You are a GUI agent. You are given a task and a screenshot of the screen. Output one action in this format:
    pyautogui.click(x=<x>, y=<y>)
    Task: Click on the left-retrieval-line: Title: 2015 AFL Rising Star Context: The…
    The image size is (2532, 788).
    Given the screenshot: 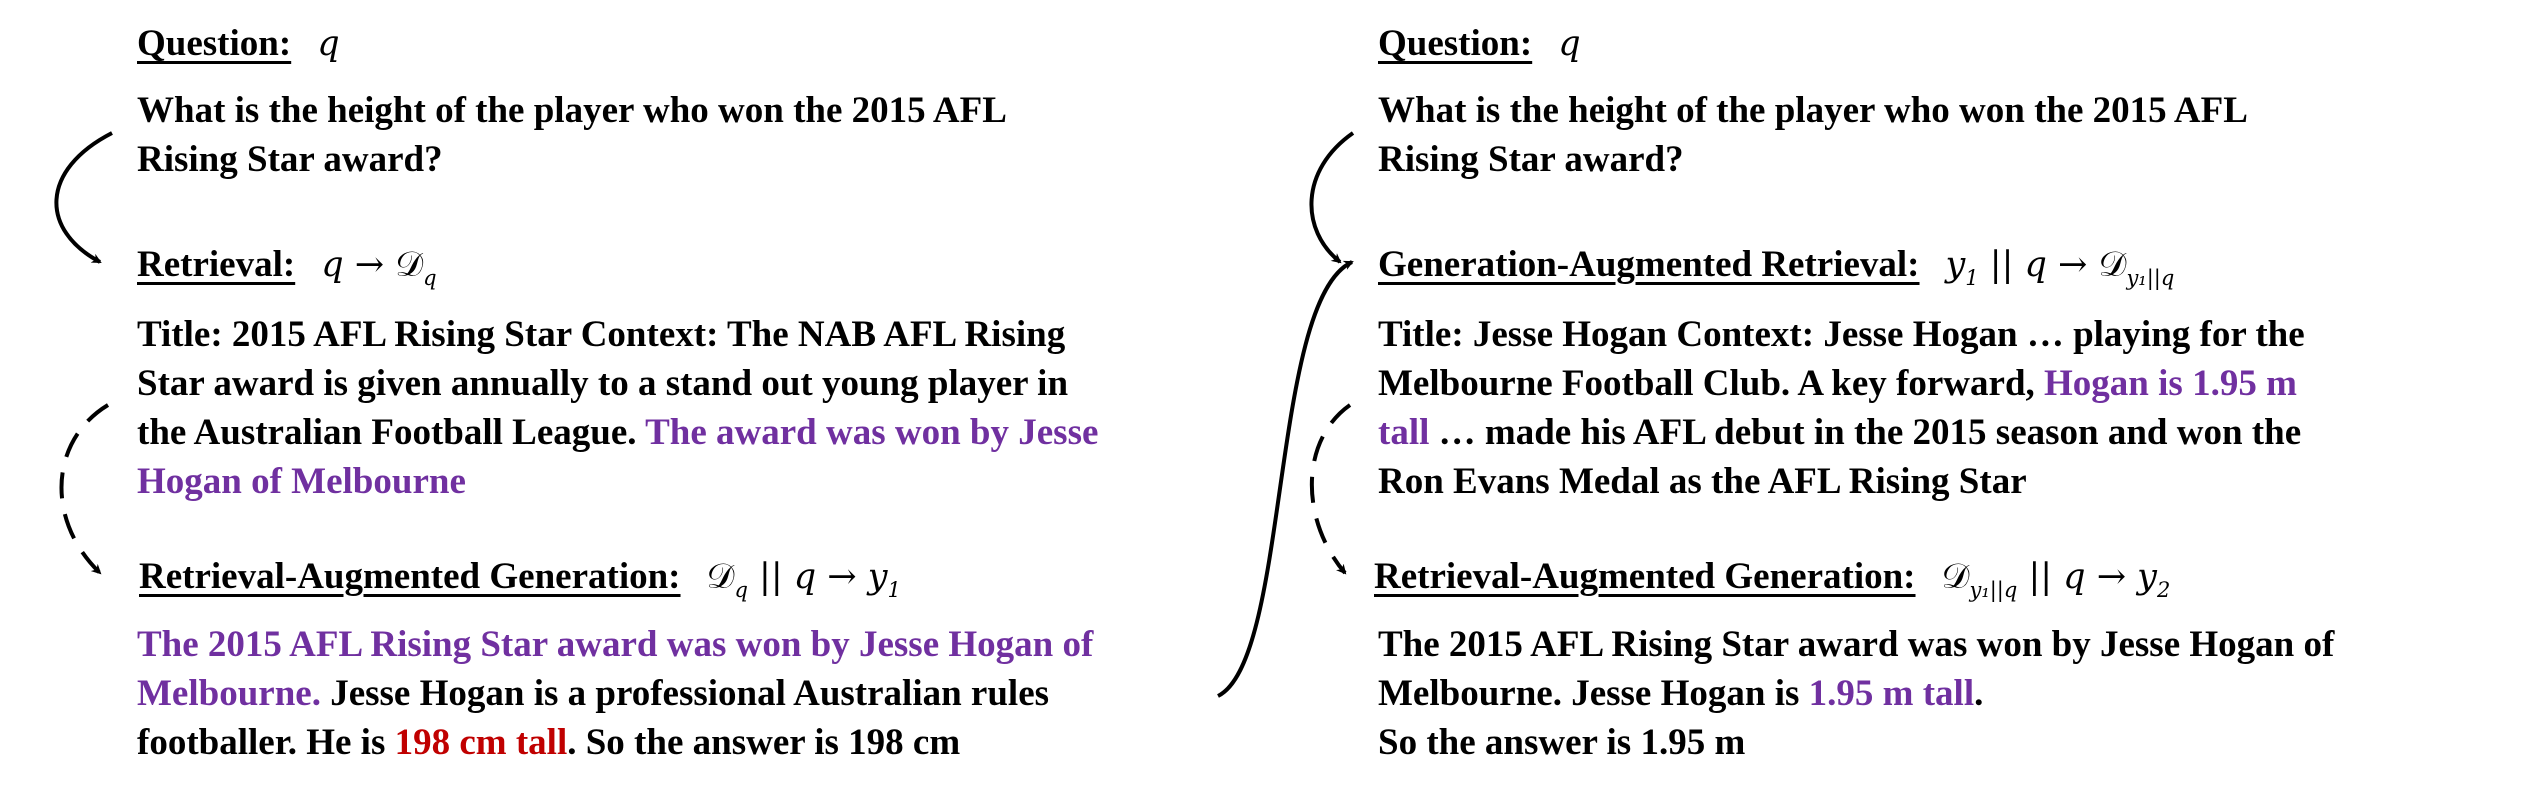 What is the action you would take?
    pyautogui.click(x=601, y=334)
    